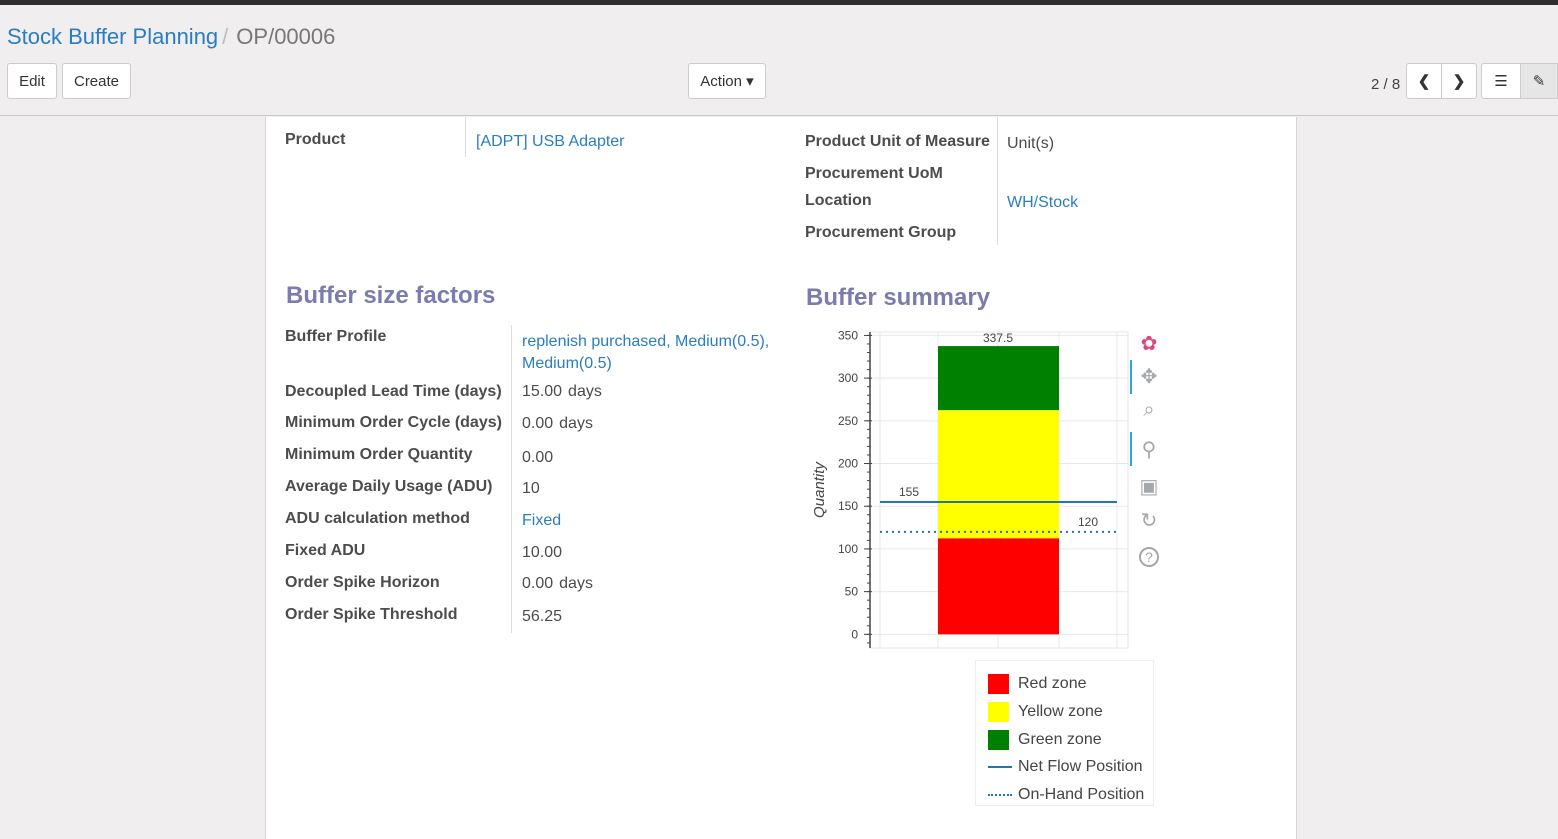 The height and width of the screenshot is (839, 1558). I want to click on factor-value: Fixed, so click(542, 520).